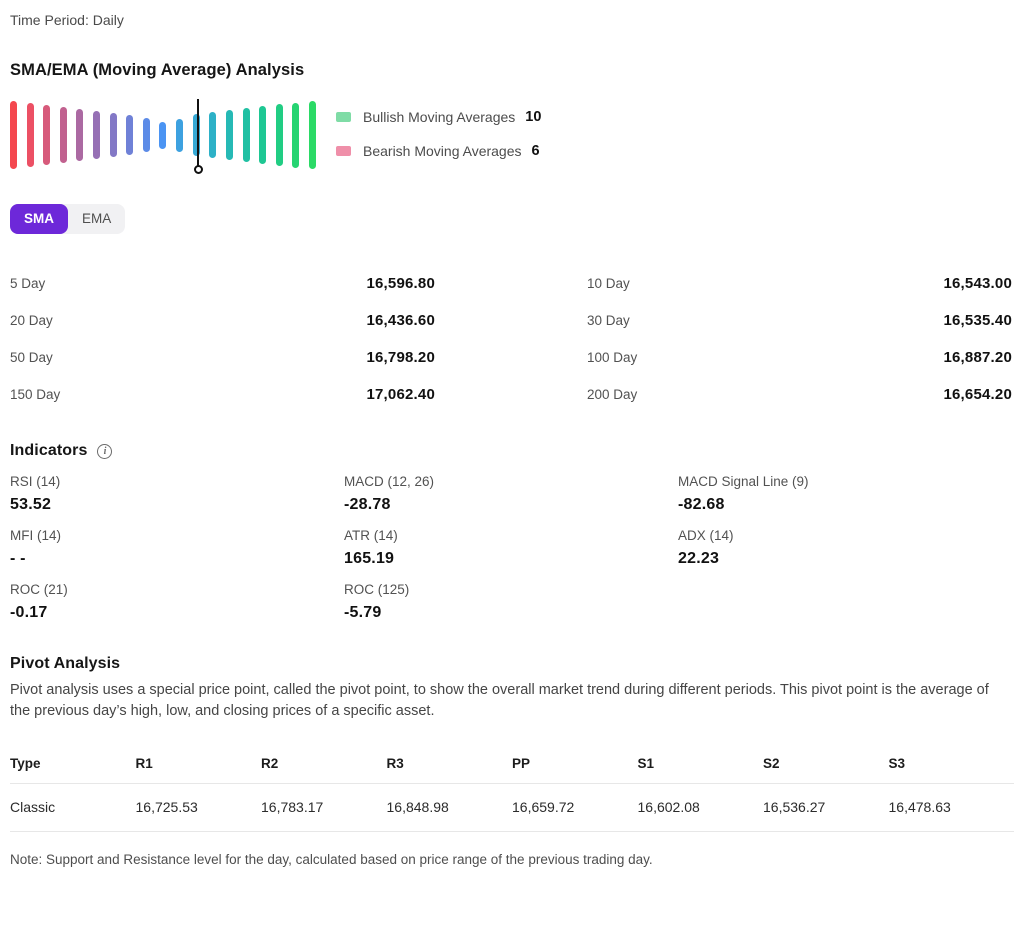 This screenshot has height=926, width=1024. I want to click on gauge-needle-knob, so click(198, 169).